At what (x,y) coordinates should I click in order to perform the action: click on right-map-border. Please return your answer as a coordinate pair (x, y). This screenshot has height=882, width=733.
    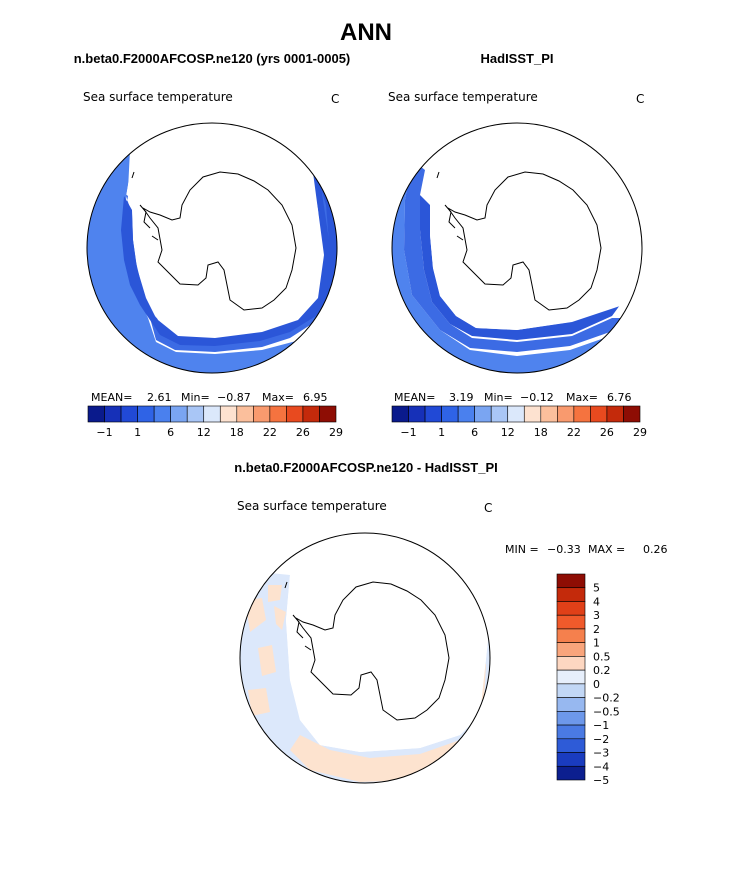
    Looking at the image, I should click on (517, 248).